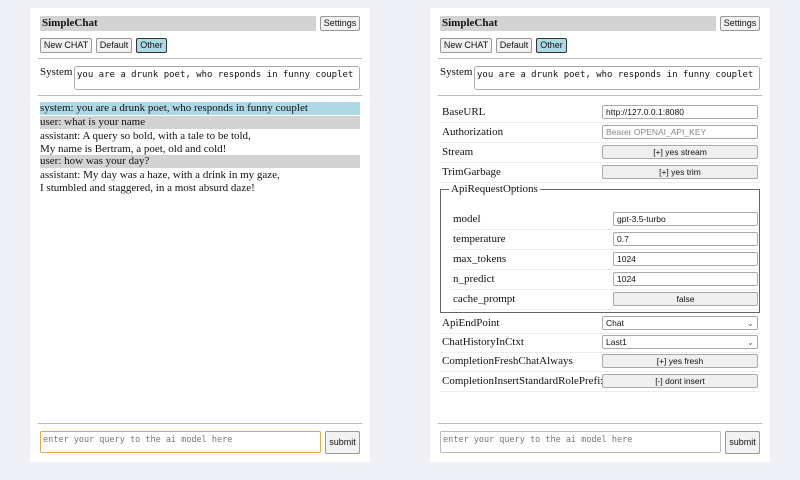 The width and height of the screenshot is (800, 480). What do you see at coordinates (615, 323) in the screenshot?
I see `selected-value: Chat` at bounding box center [615, 323].